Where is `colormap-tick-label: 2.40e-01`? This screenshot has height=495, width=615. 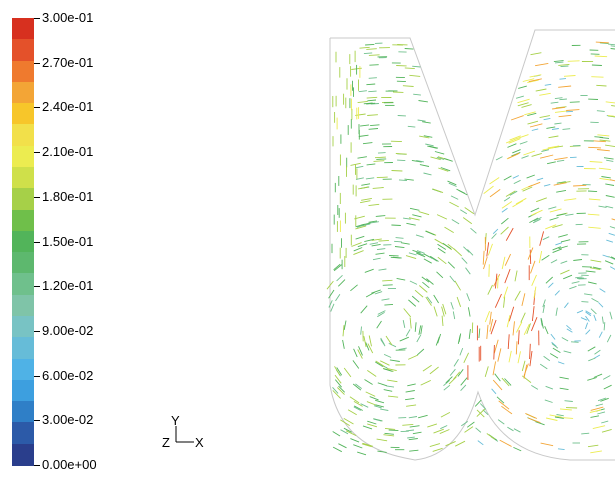 colormap-tick-label: 2.40e-01 is located at coordinates (68, 107).